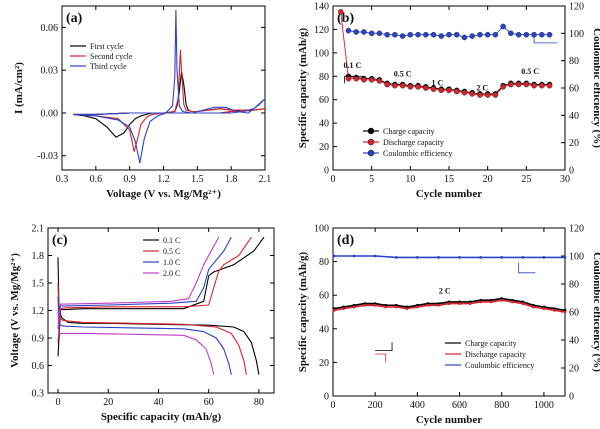  What do you see at coordinates (171, 240) in the screenshot?
I see `legend-label: 0.1 C` at bounding box center [171, 240].